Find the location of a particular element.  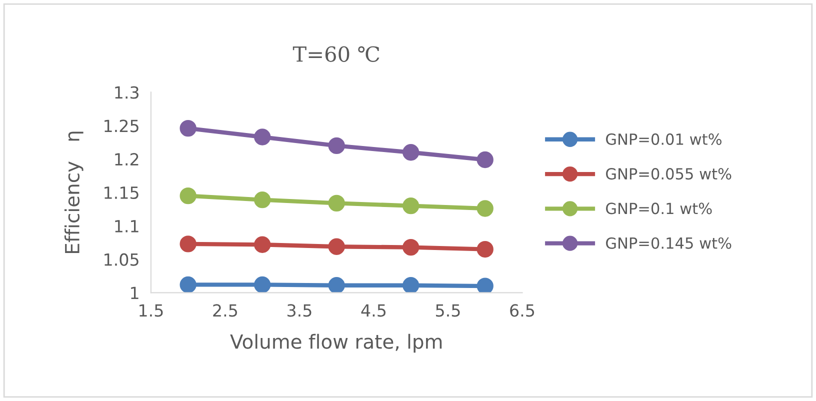

y-tick-label: 1.1 is located at coordinates (126, 226).